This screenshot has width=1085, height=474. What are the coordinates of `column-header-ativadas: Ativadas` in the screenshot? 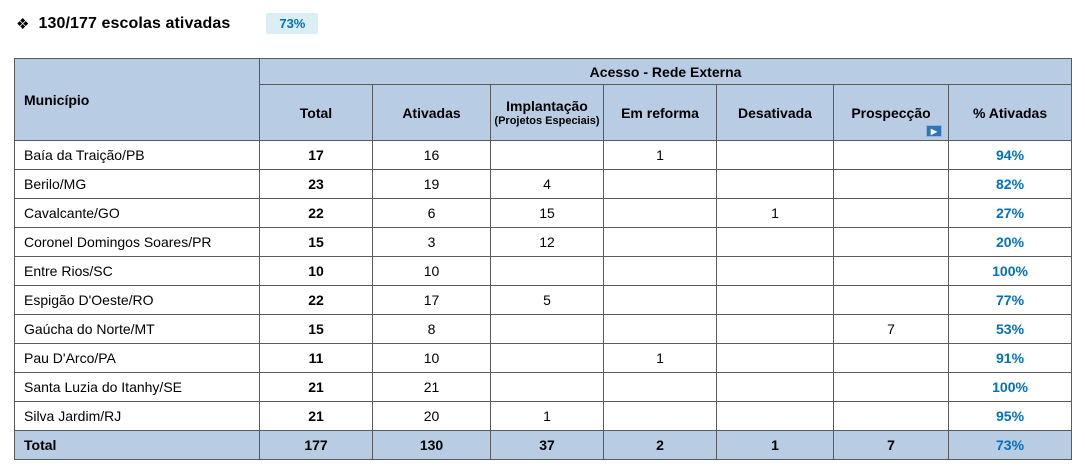 It's located at (431, 112).